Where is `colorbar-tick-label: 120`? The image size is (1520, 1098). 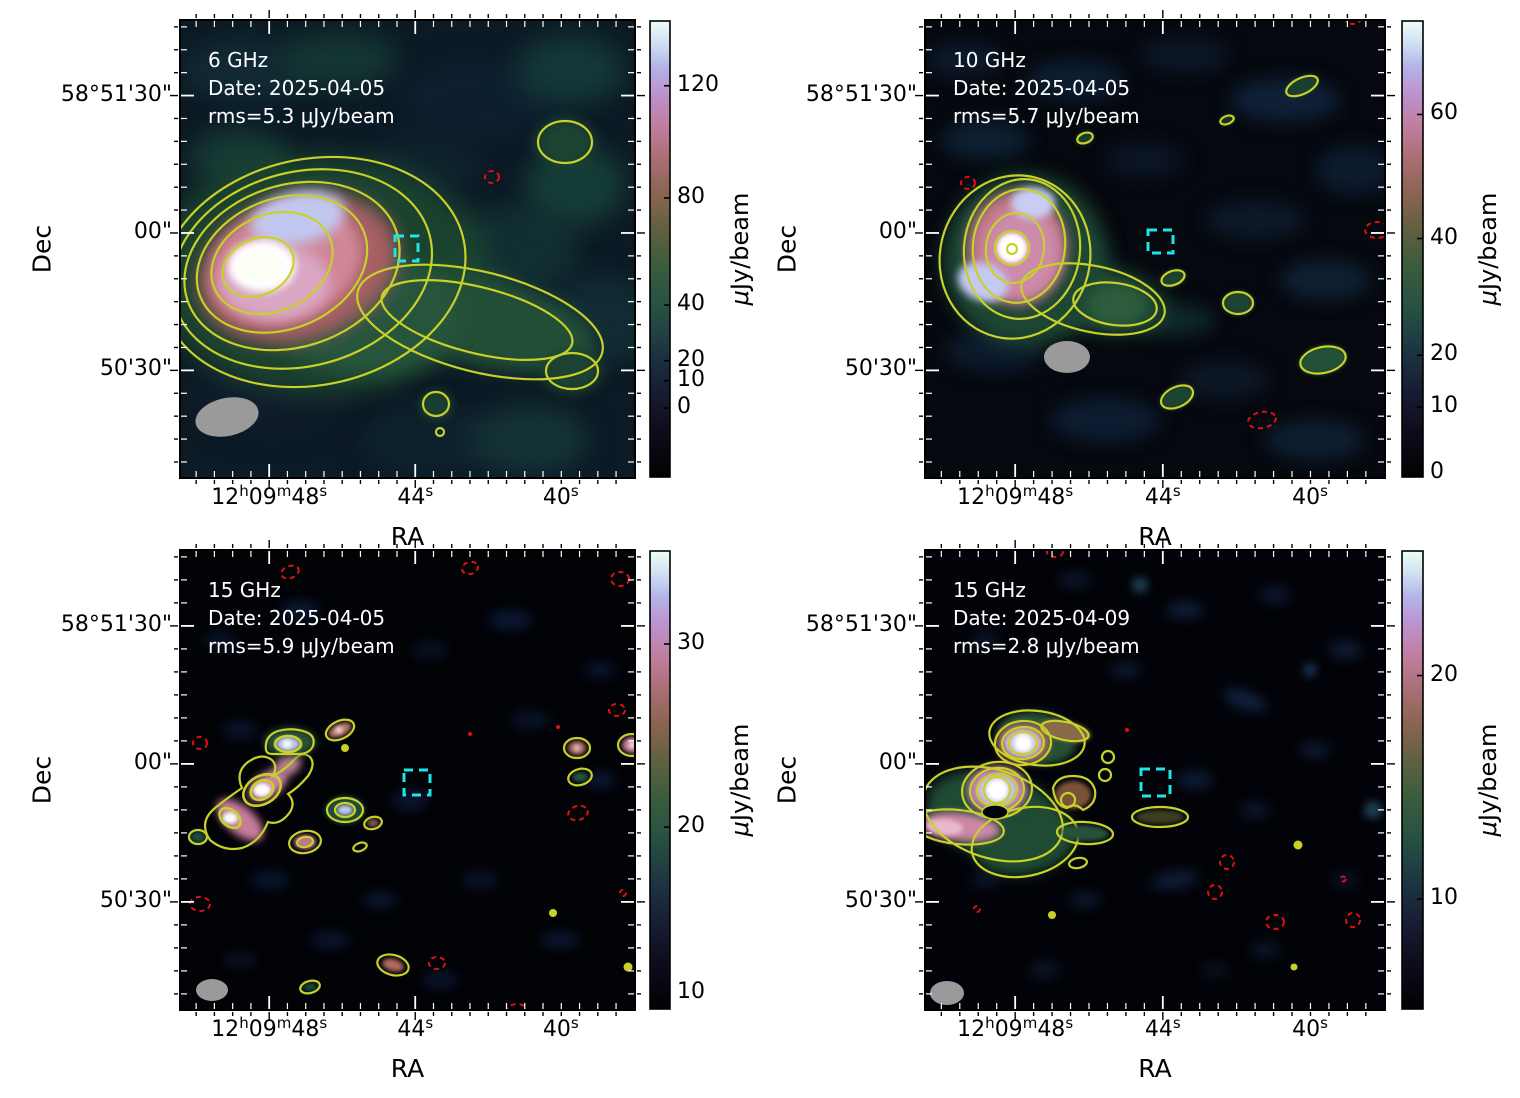
colorbar-tick-label: 120 is located at coordinates (698, 84).